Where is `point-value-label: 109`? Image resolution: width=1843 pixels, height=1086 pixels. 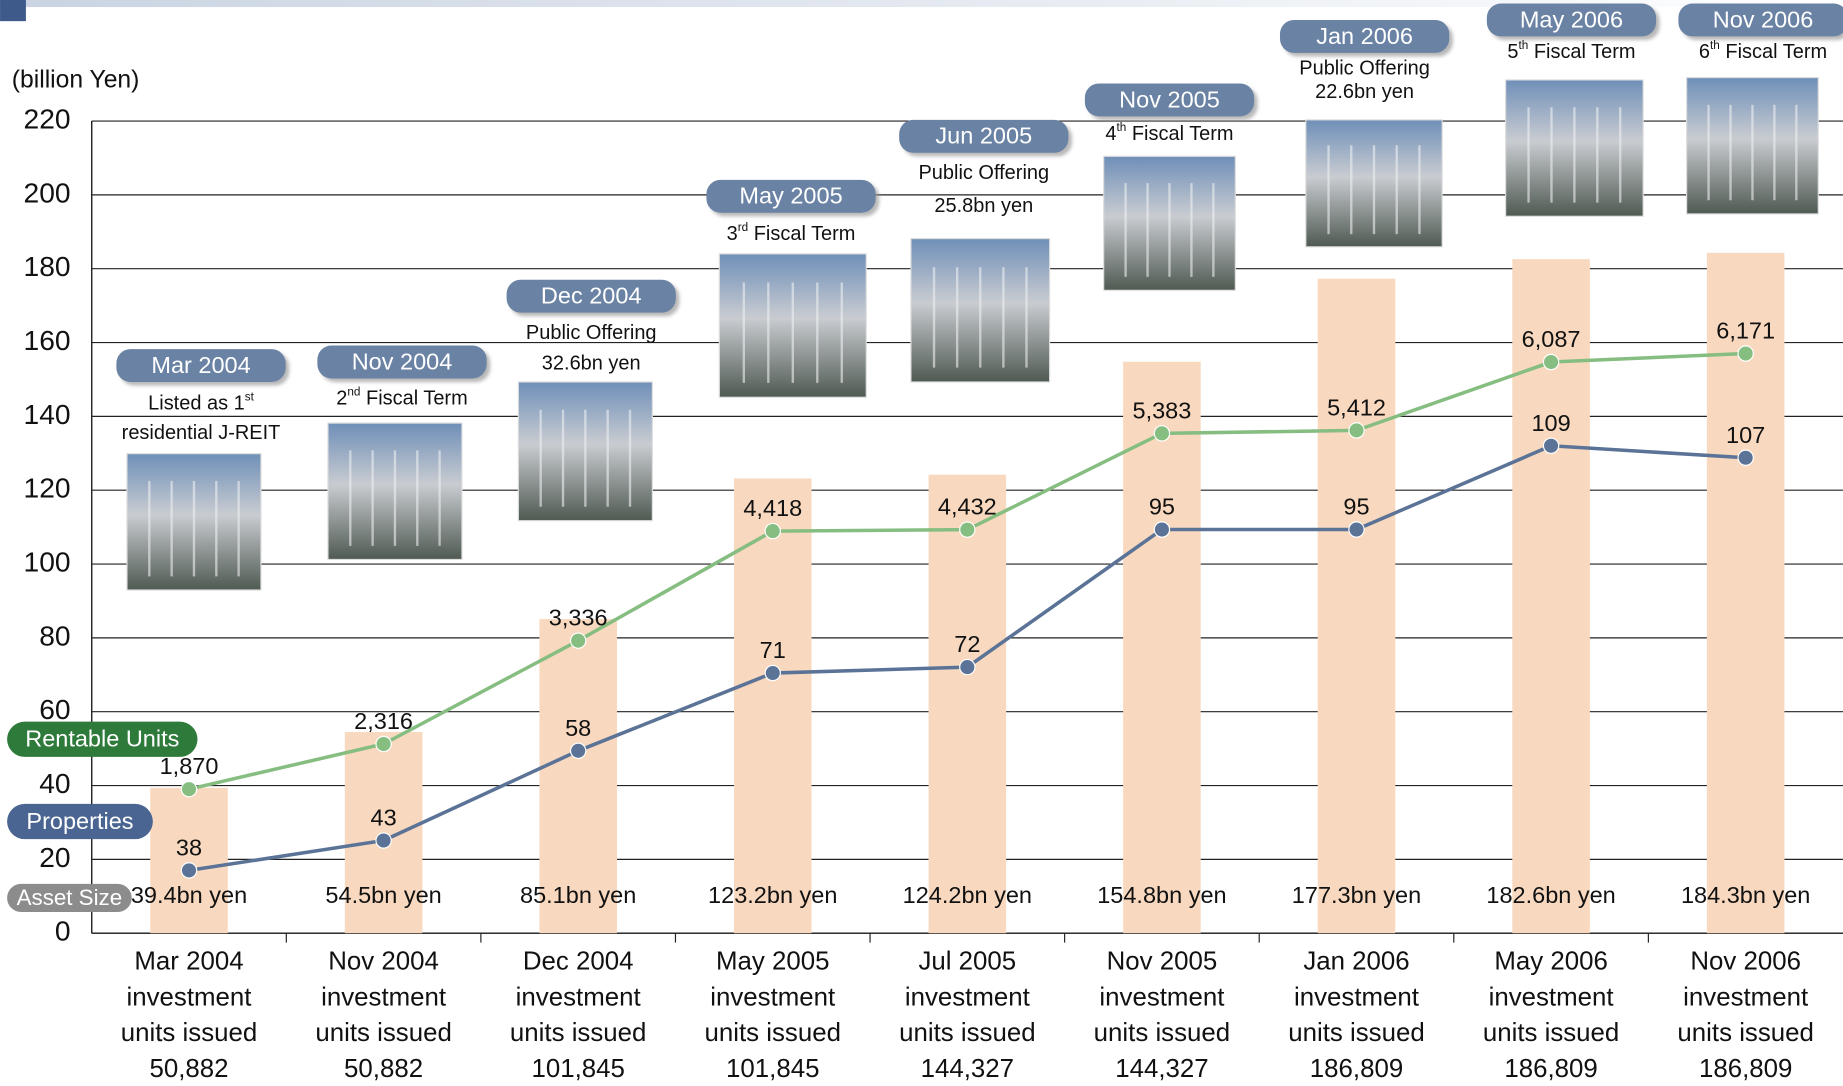
point-value-label: 109 is located at coordinates (1550, 423).